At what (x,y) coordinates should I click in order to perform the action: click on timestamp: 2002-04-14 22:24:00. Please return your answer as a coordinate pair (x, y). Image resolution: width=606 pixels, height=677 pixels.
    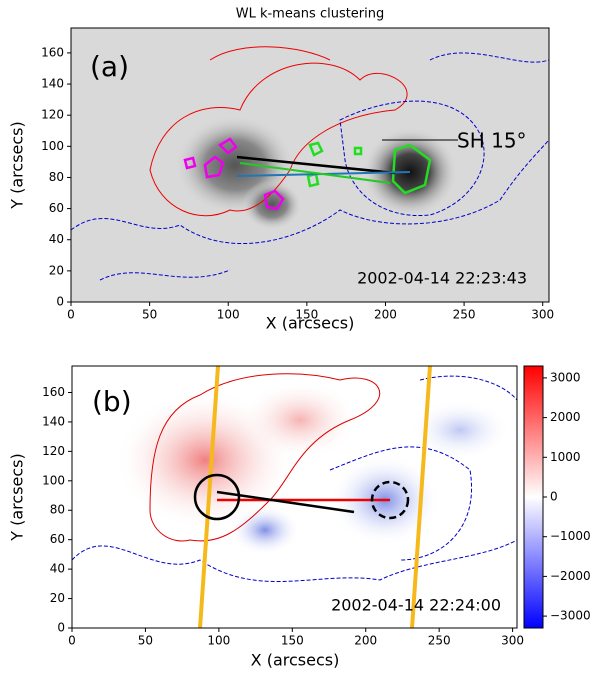
    Looking at the image, I should click on (416, 605).